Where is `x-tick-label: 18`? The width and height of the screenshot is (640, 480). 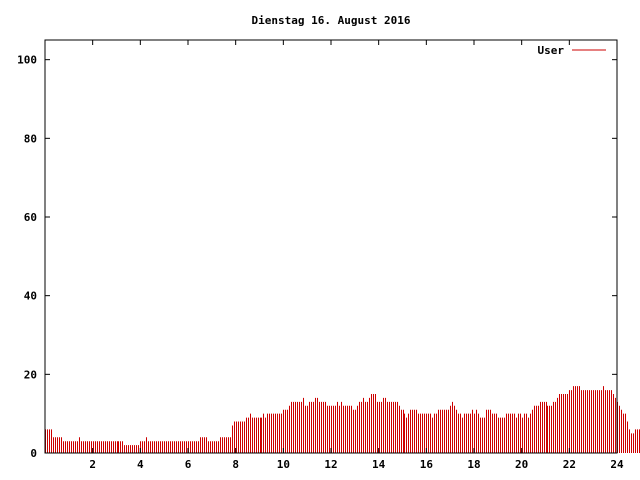 x-tick-label: 18 is located at coordinates (473, 464).